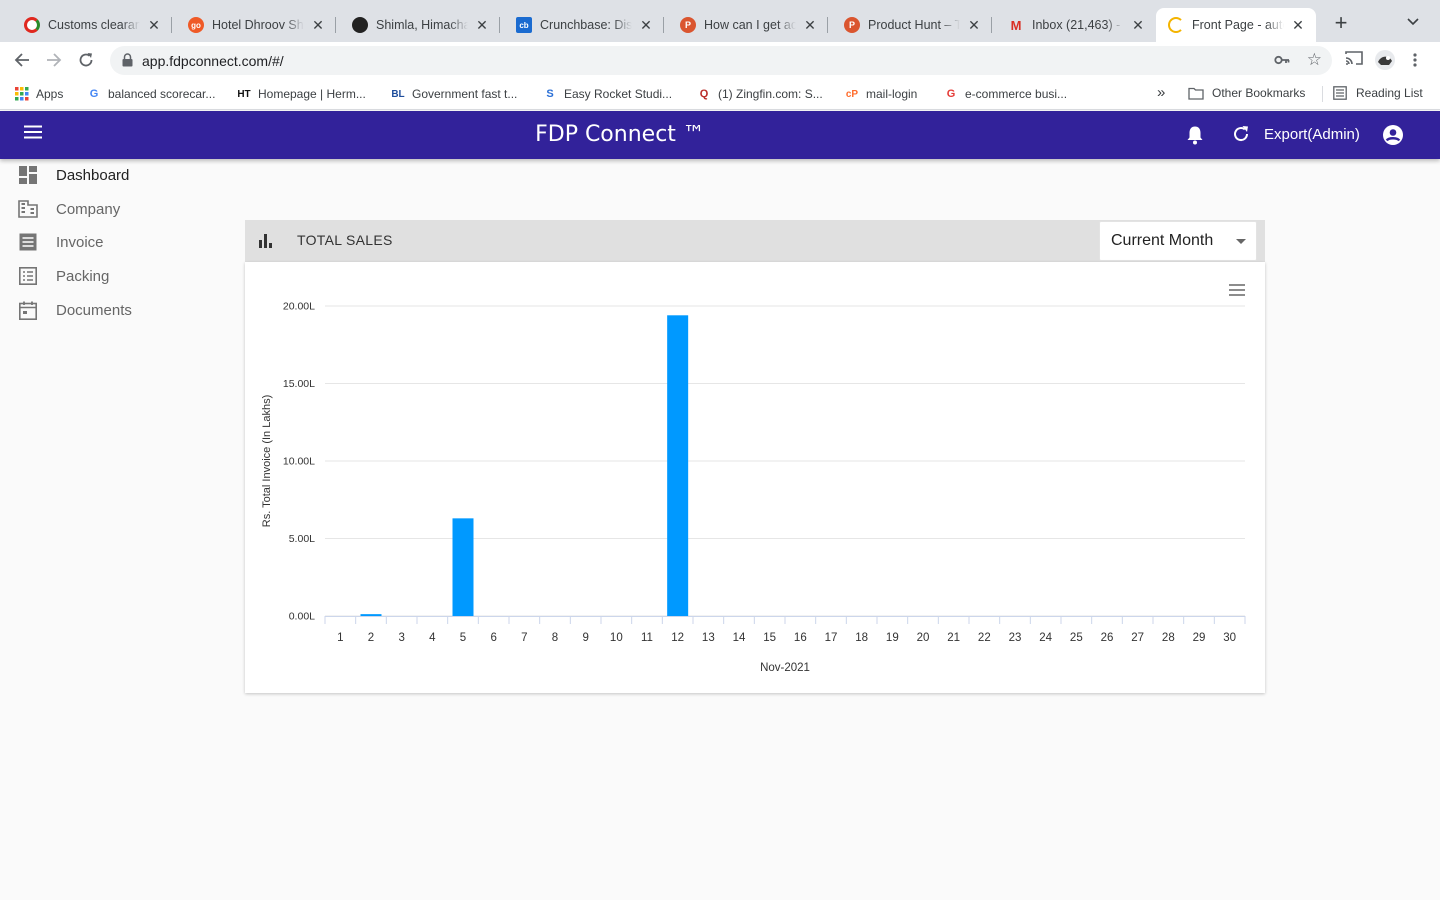 Image resolution: width=1440 pixels, height=900 pixels. Describe the element at coordinates (1137, 638) in the screenshot. I see `x-tick-label: 27` at that location.